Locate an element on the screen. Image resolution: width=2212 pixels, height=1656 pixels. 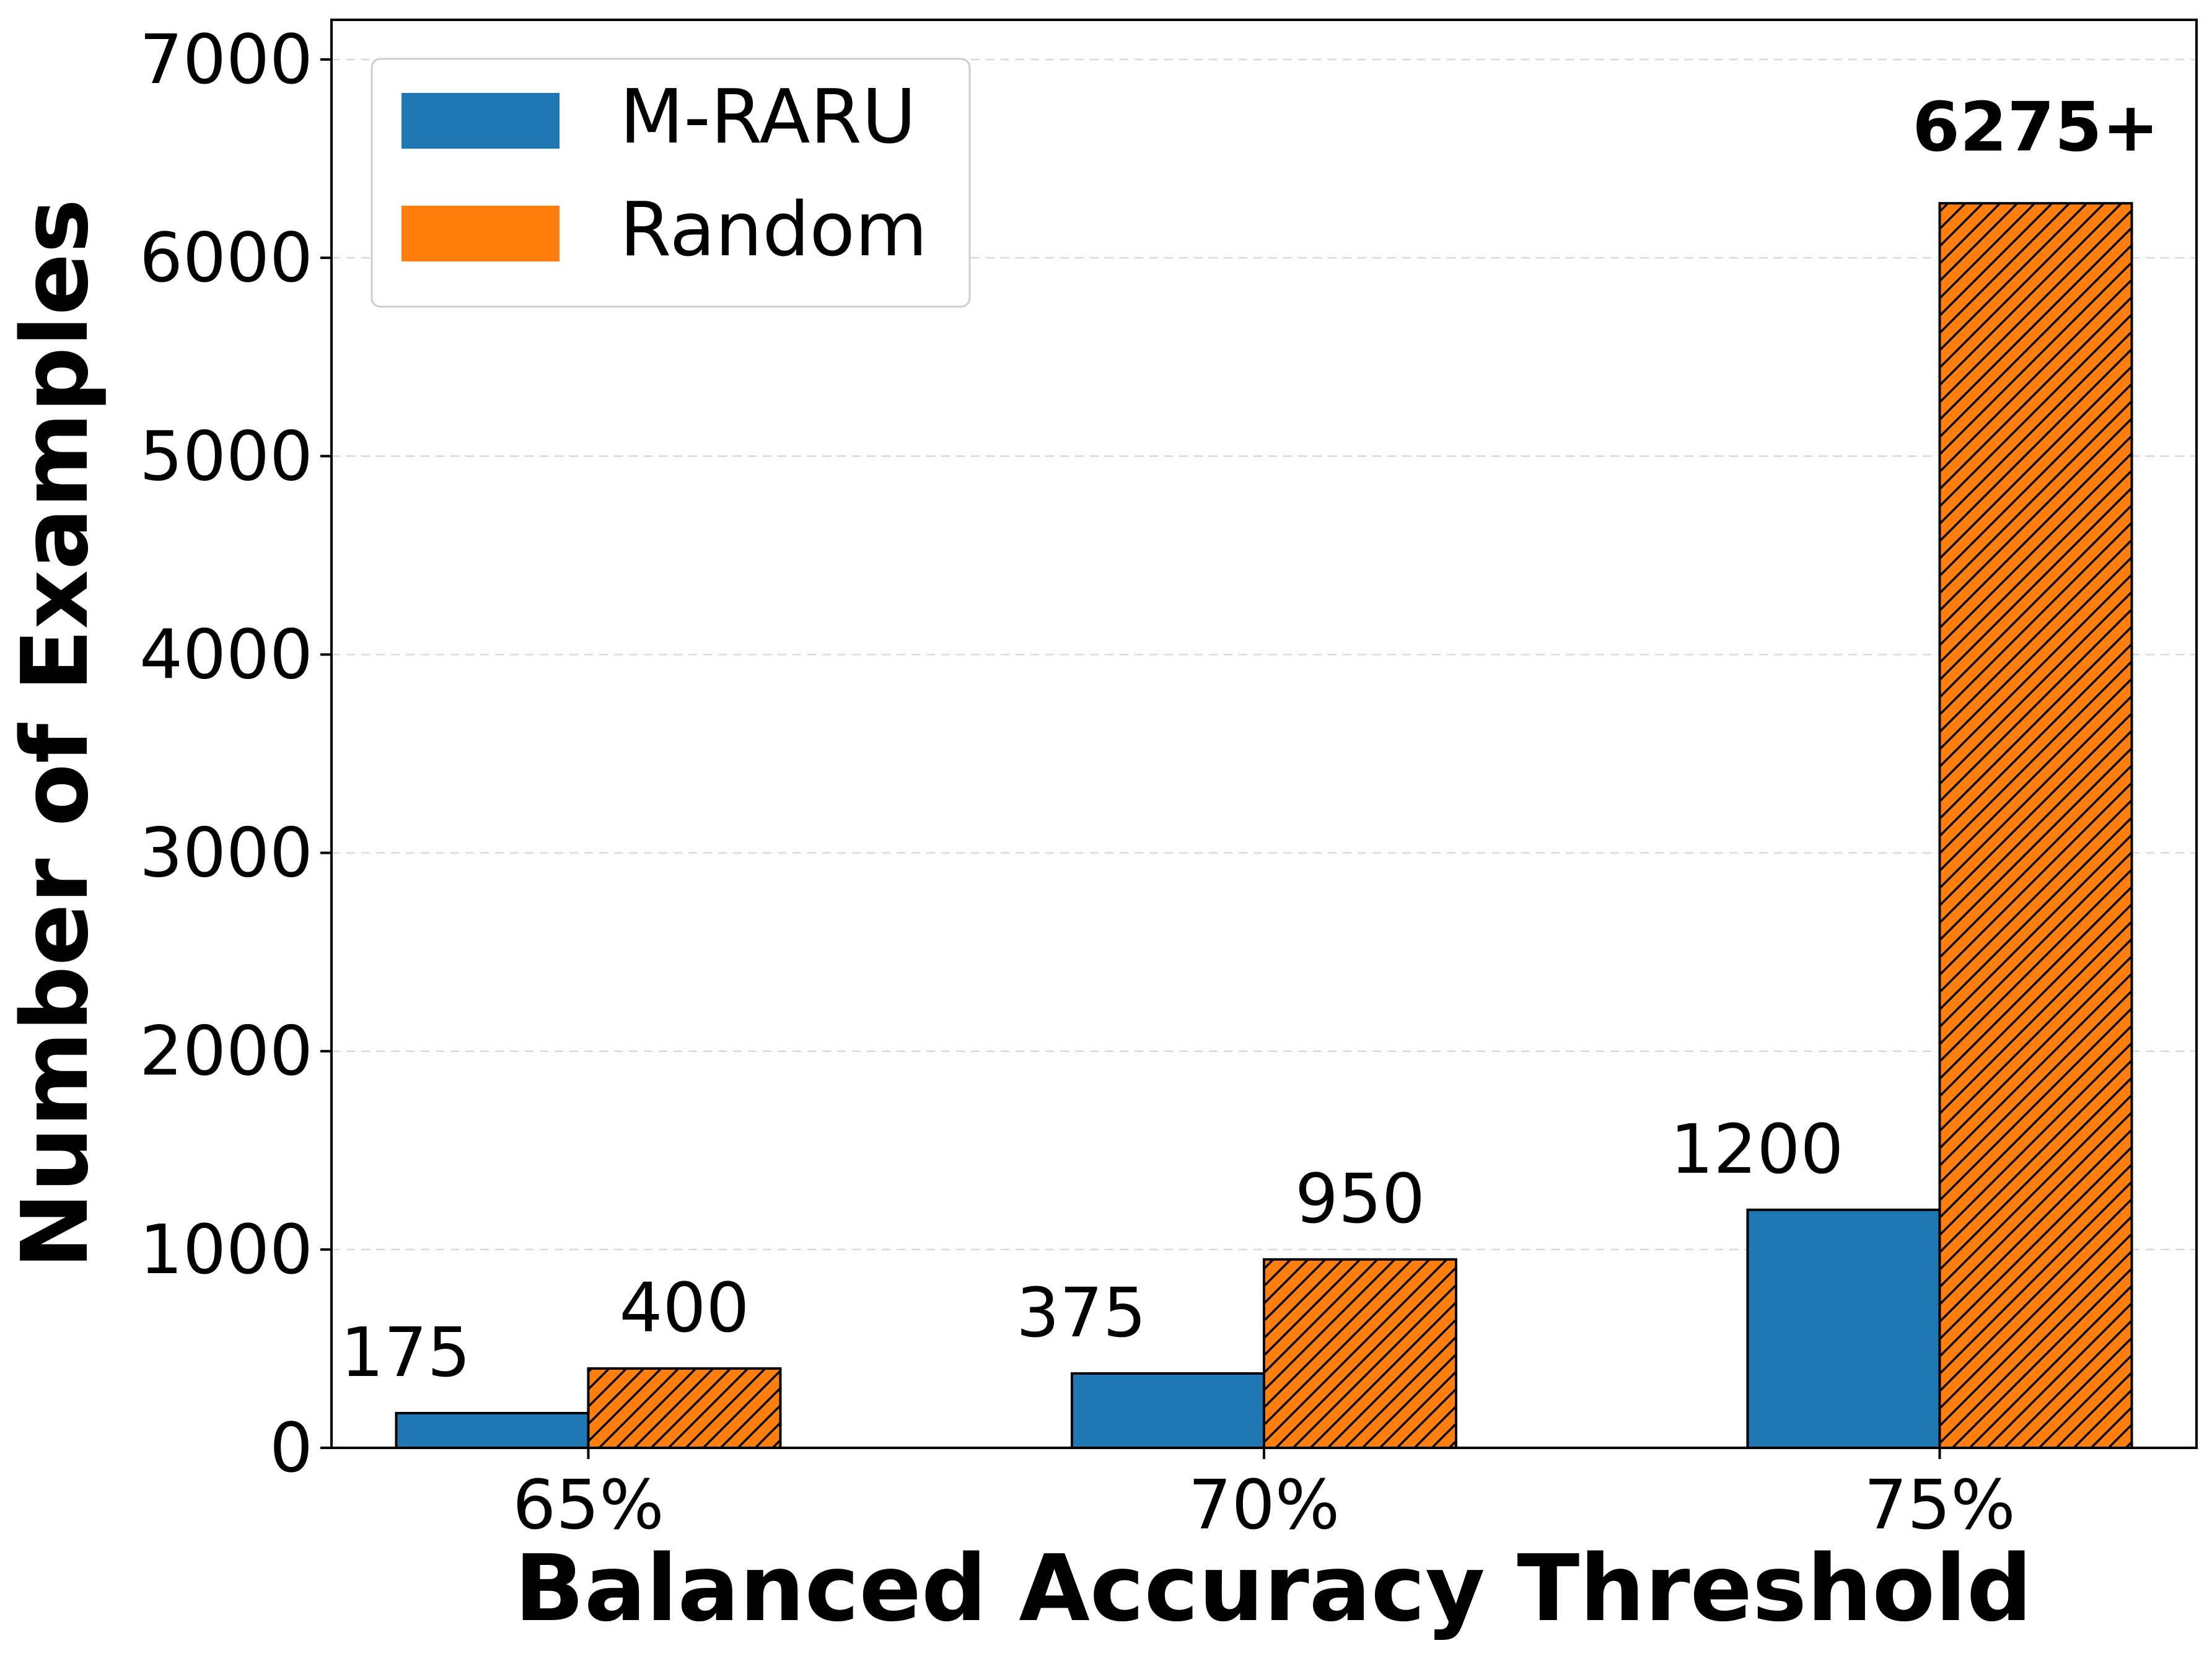
bar-value-label: 175 is located at coordinates (406, 1352).